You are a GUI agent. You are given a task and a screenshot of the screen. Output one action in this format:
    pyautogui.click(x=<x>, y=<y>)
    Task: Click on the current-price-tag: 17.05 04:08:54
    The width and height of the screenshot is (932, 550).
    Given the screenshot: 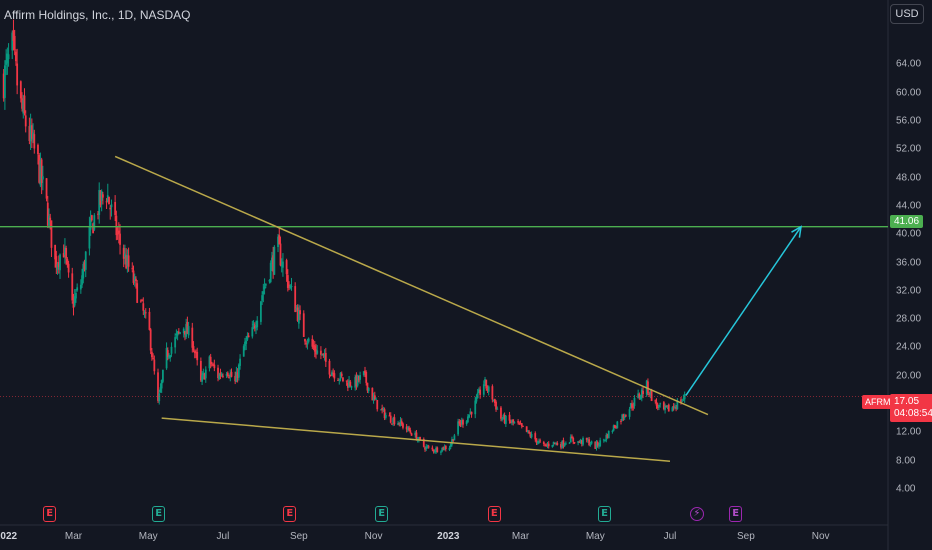 What is the action you would take?
    pyautogui.click(x=911, y=408)
    